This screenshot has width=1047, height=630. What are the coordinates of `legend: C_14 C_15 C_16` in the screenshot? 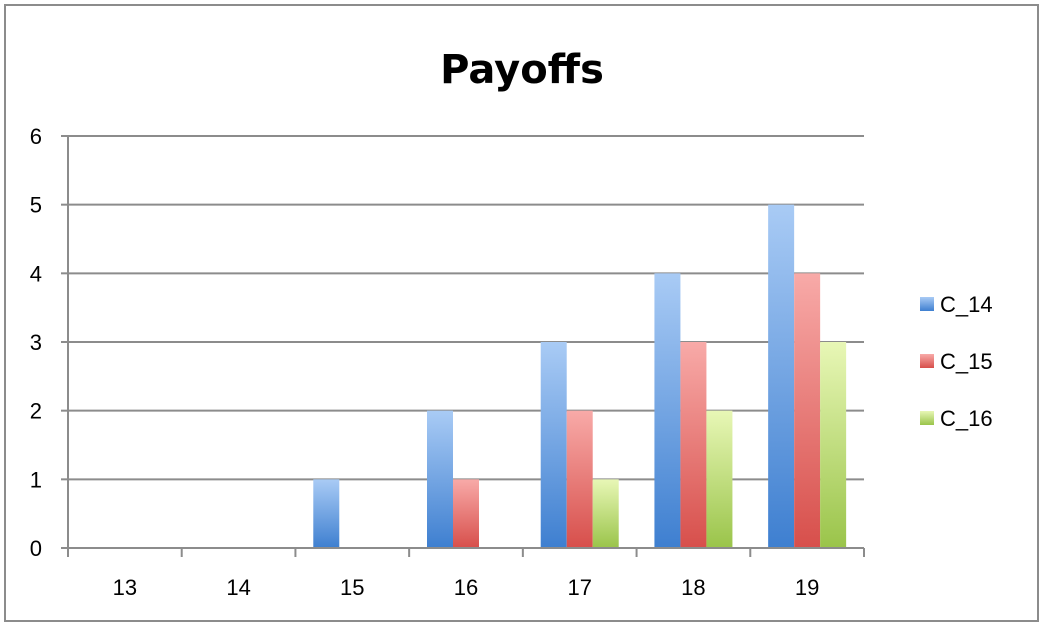 It's located at (956, 361).